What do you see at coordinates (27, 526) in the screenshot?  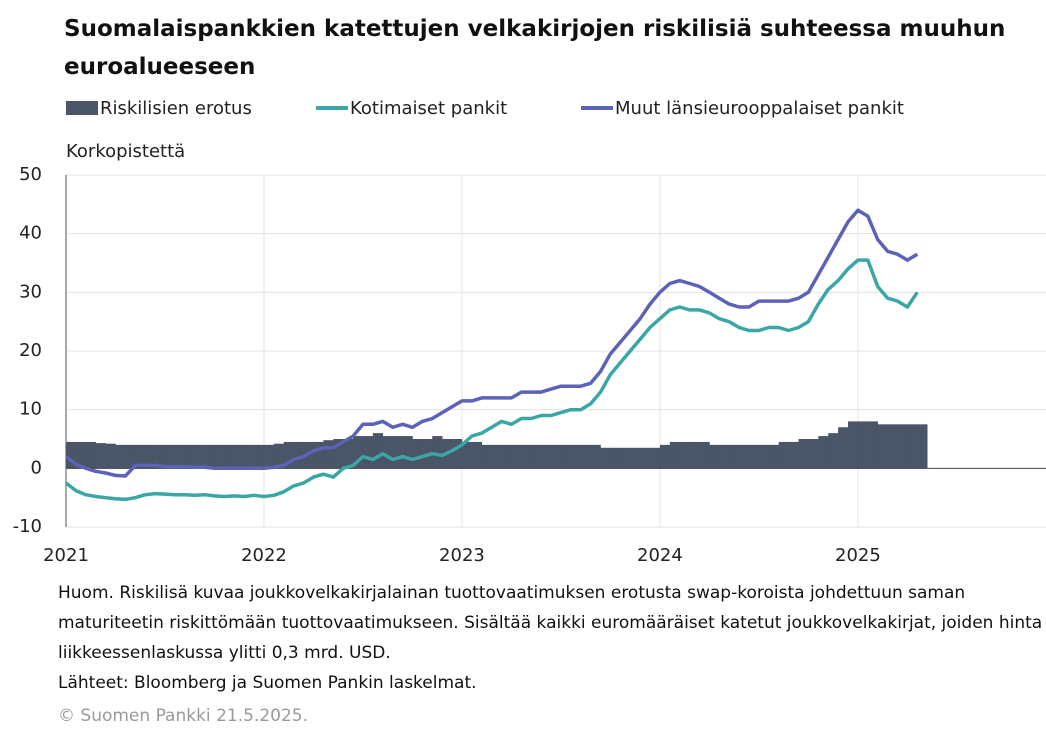 I see `y-tick-label: -10` at bounding box center [27, 526].